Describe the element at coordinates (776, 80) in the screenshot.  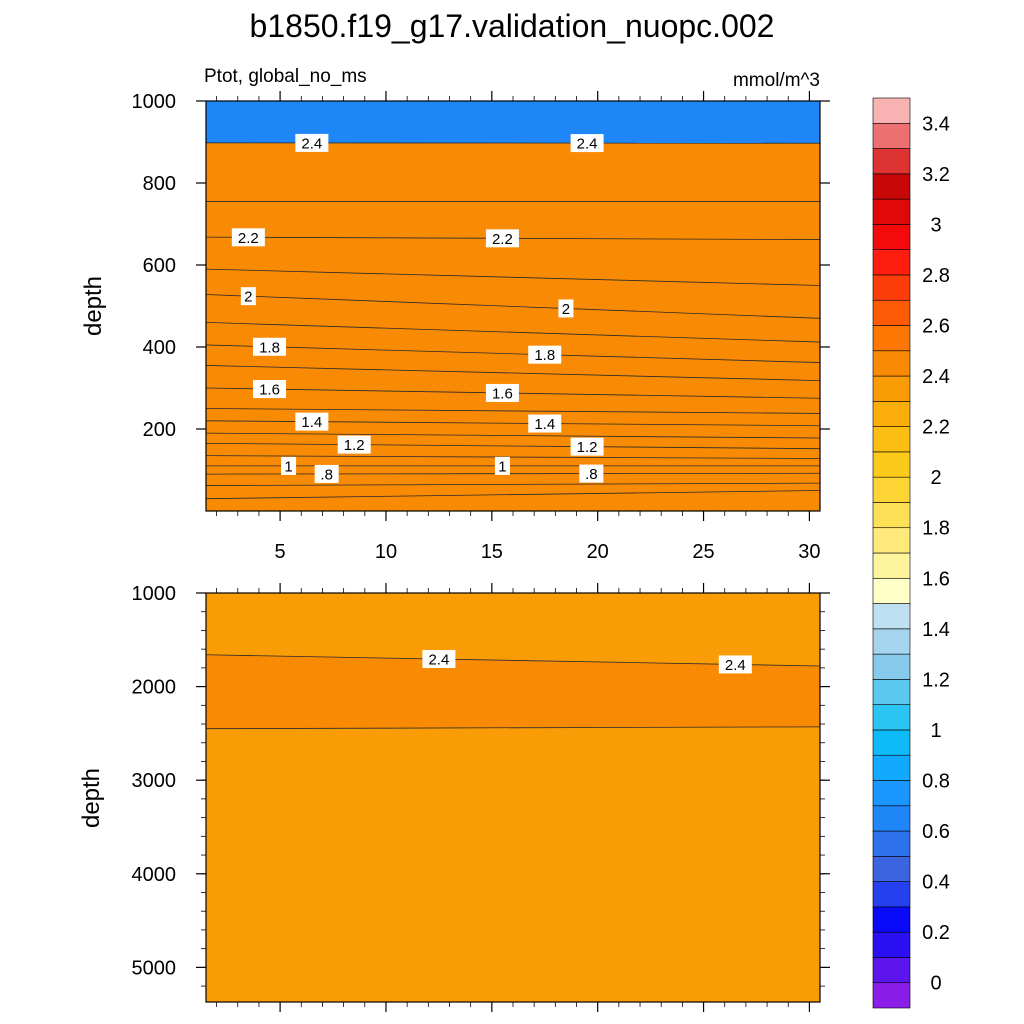
I see `units-label: mmol/m^3` at that location.